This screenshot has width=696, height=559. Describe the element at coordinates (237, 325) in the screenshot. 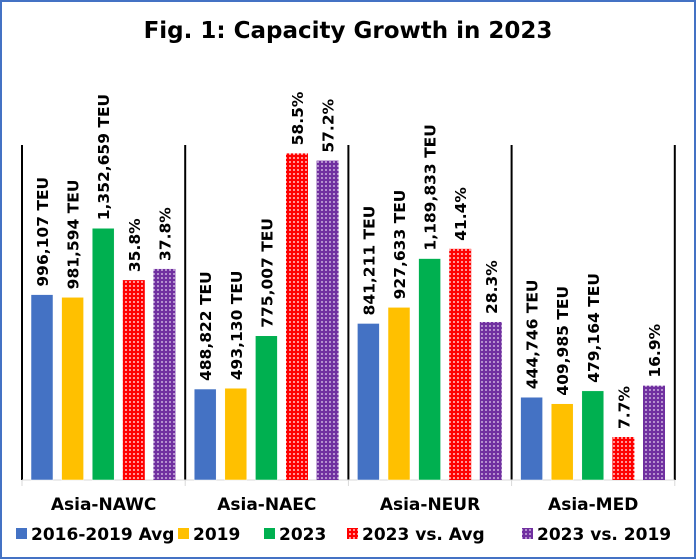

I see `data-label: 493,130 TEU` at that location.